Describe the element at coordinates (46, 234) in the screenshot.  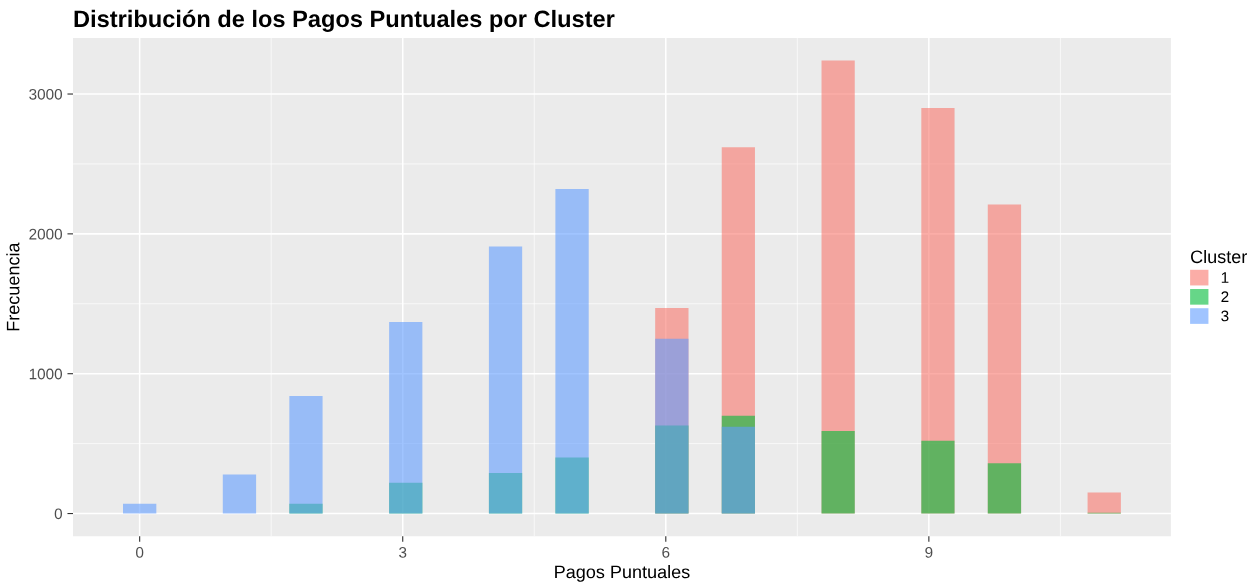
I see `y-tick-label: 2000` at that location.